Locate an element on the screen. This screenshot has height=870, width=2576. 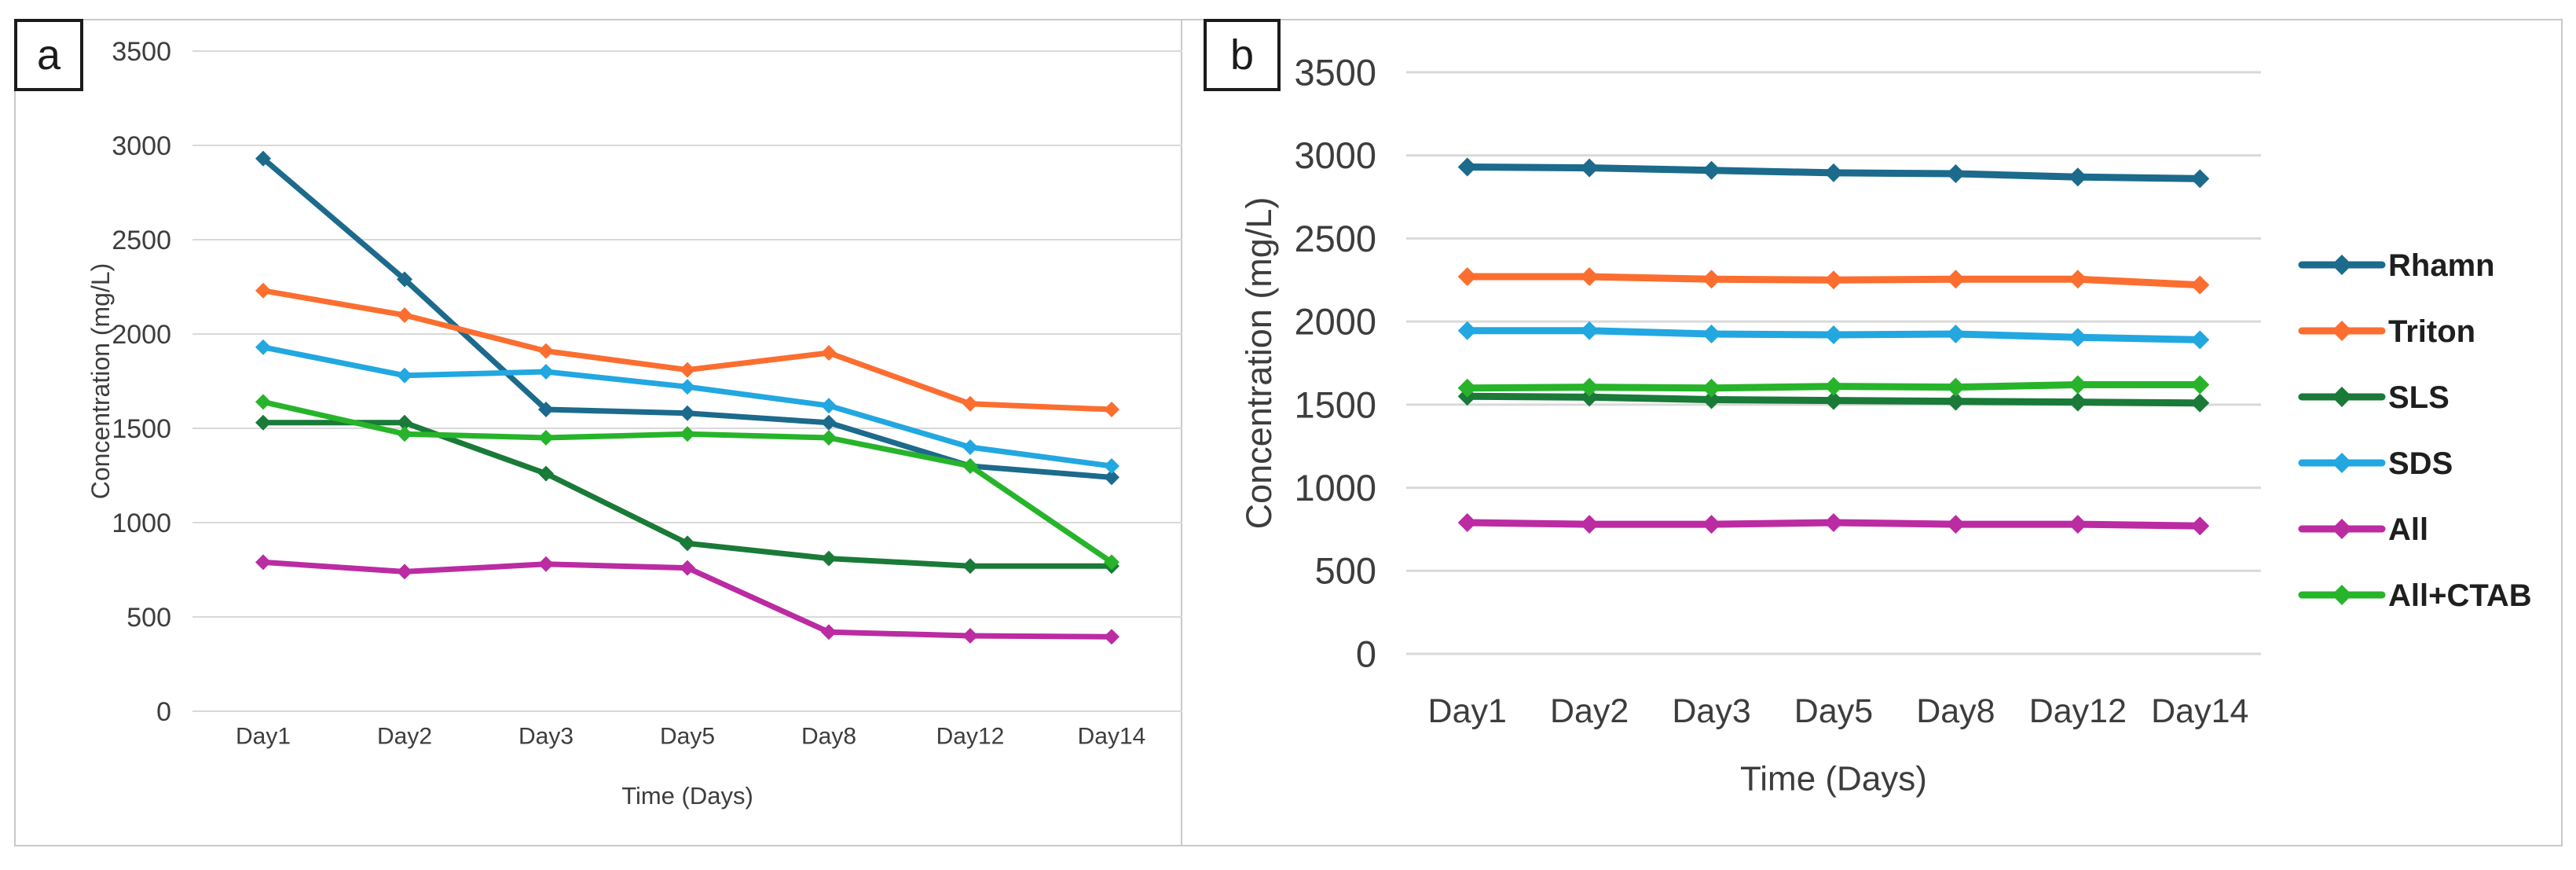
y-tick-label: 3000 is located at coordinates (1335, 155).